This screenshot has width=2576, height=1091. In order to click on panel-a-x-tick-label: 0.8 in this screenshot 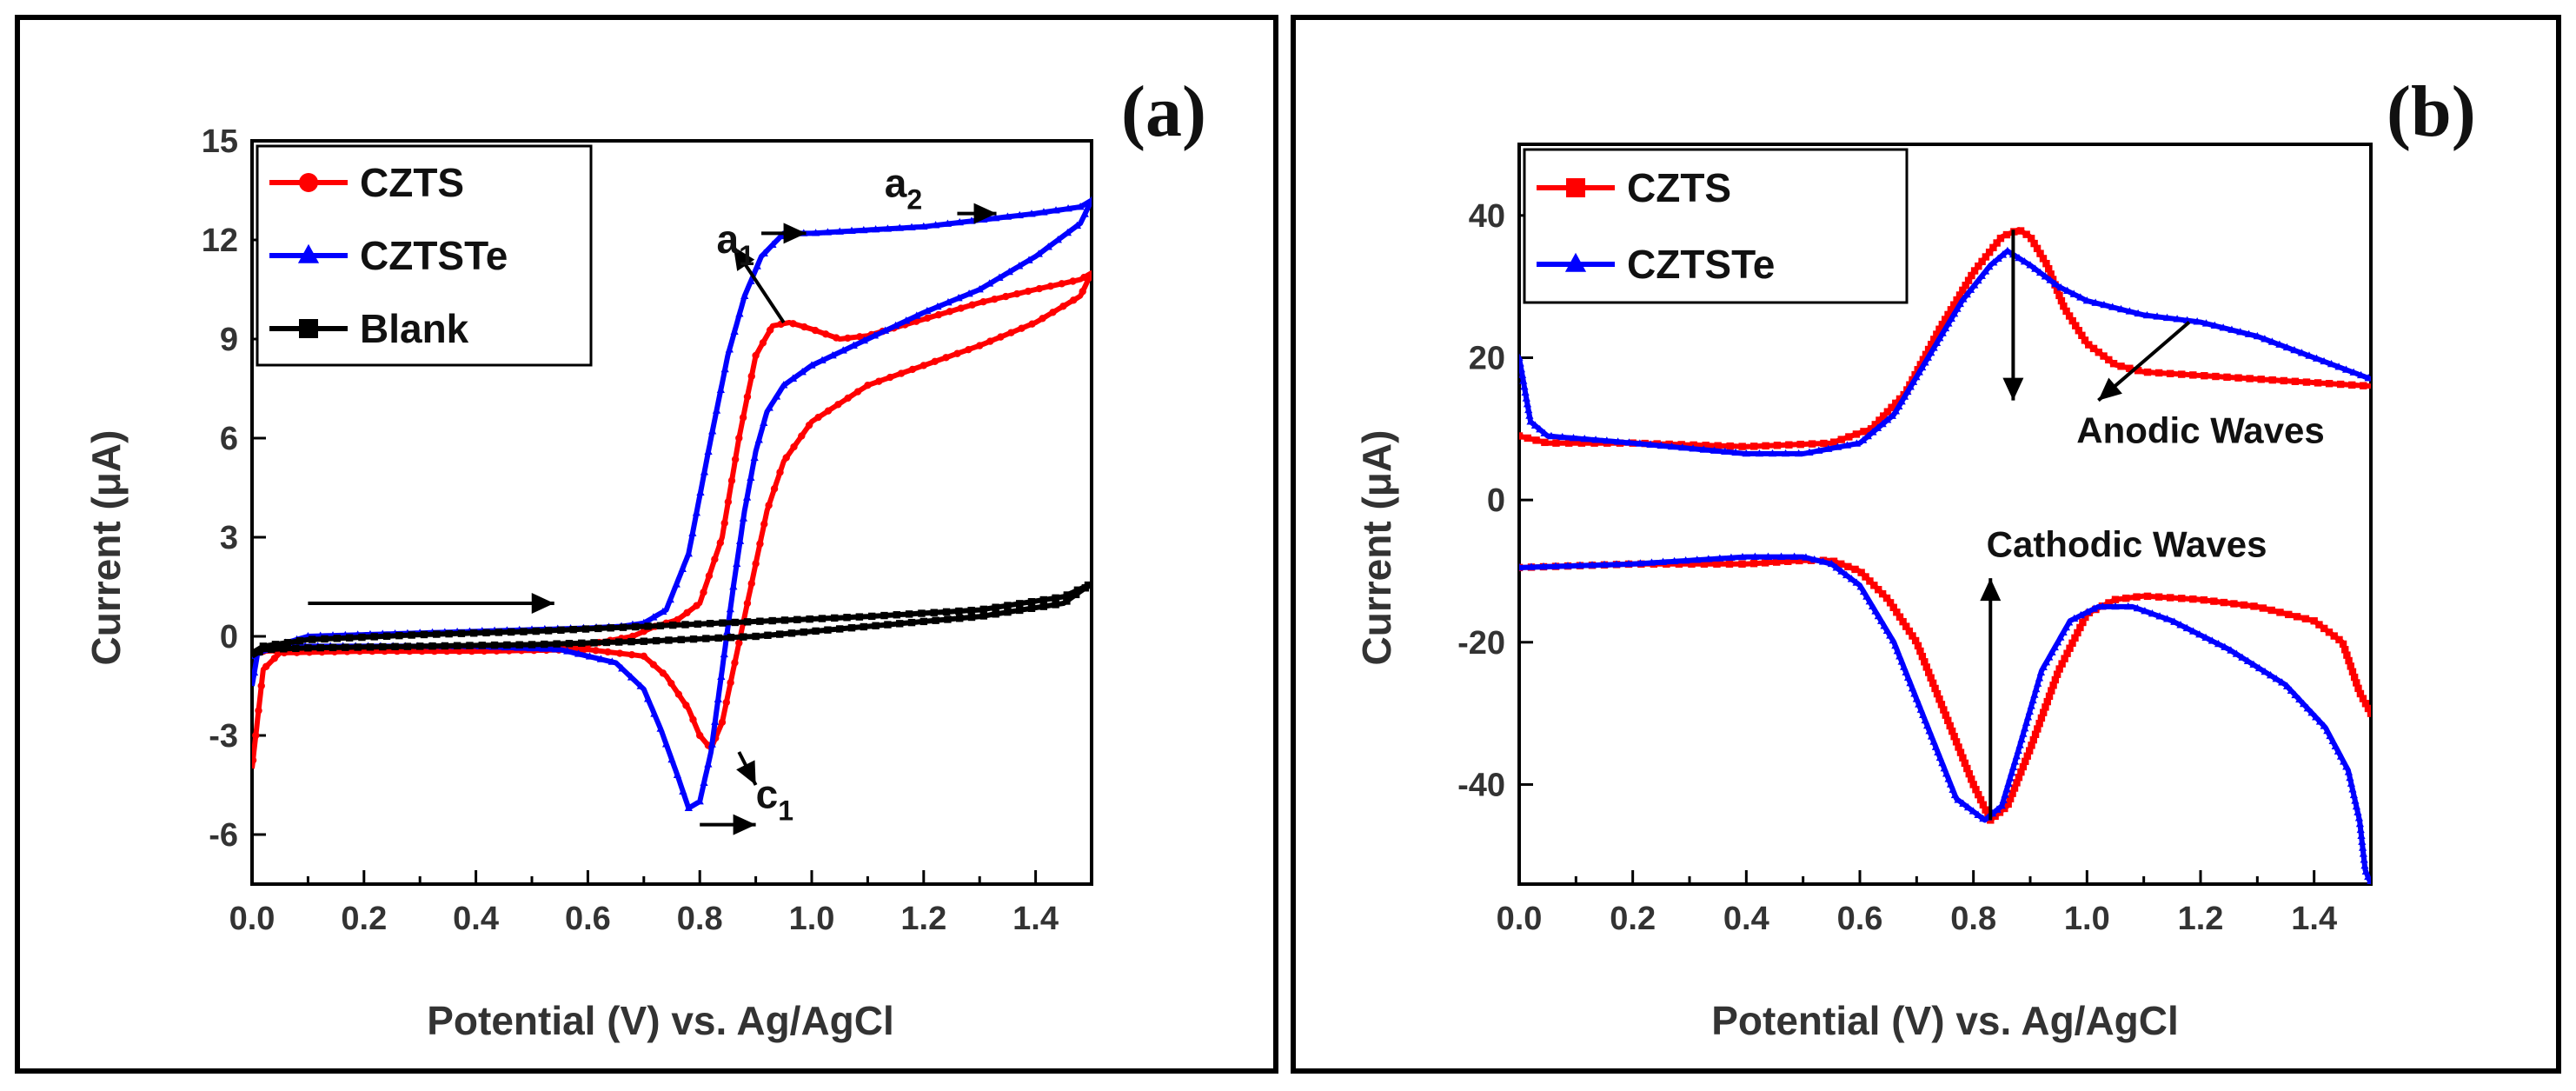, I will do `click(700, 919)`.